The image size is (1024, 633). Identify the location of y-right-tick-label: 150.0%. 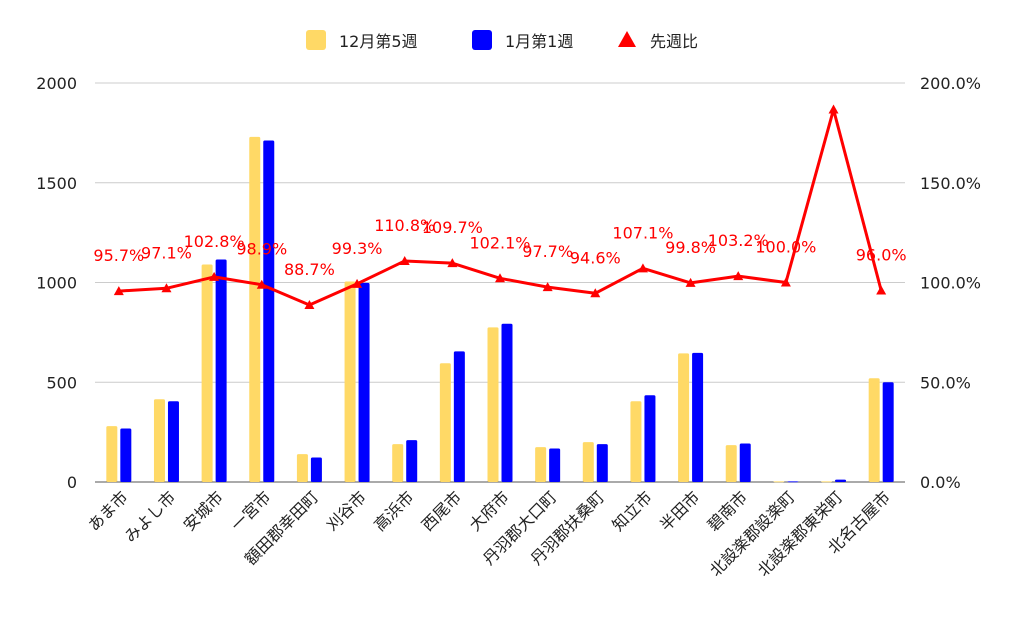
(950, 183).